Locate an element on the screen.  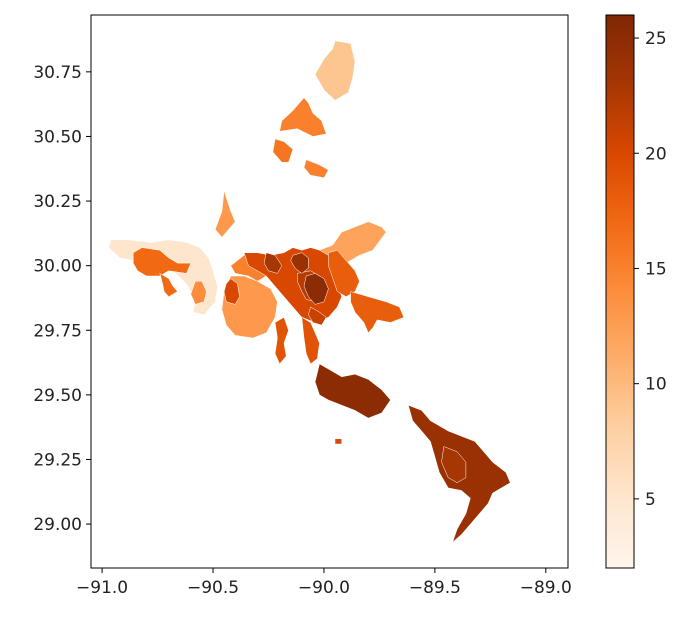
y-tick-label: 29.00 is located at coordinates (57, 525).